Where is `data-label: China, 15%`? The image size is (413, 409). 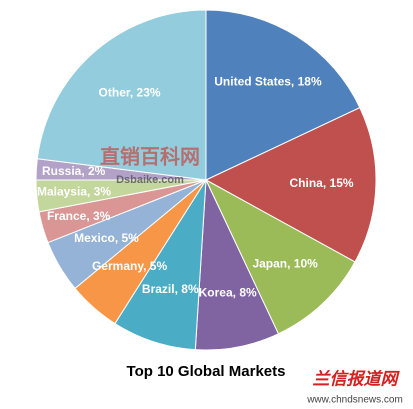
data-label: China, 15% is located at coordinates (322, 183).